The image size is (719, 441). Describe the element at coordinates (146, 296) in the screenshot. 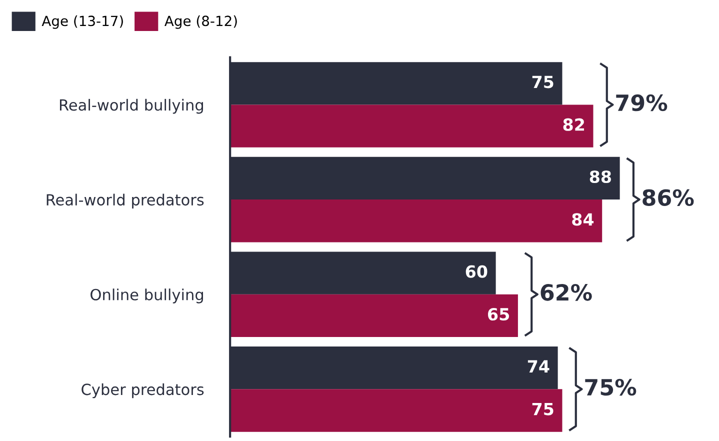

I see `y-tick-label: Online bullying` at that location.